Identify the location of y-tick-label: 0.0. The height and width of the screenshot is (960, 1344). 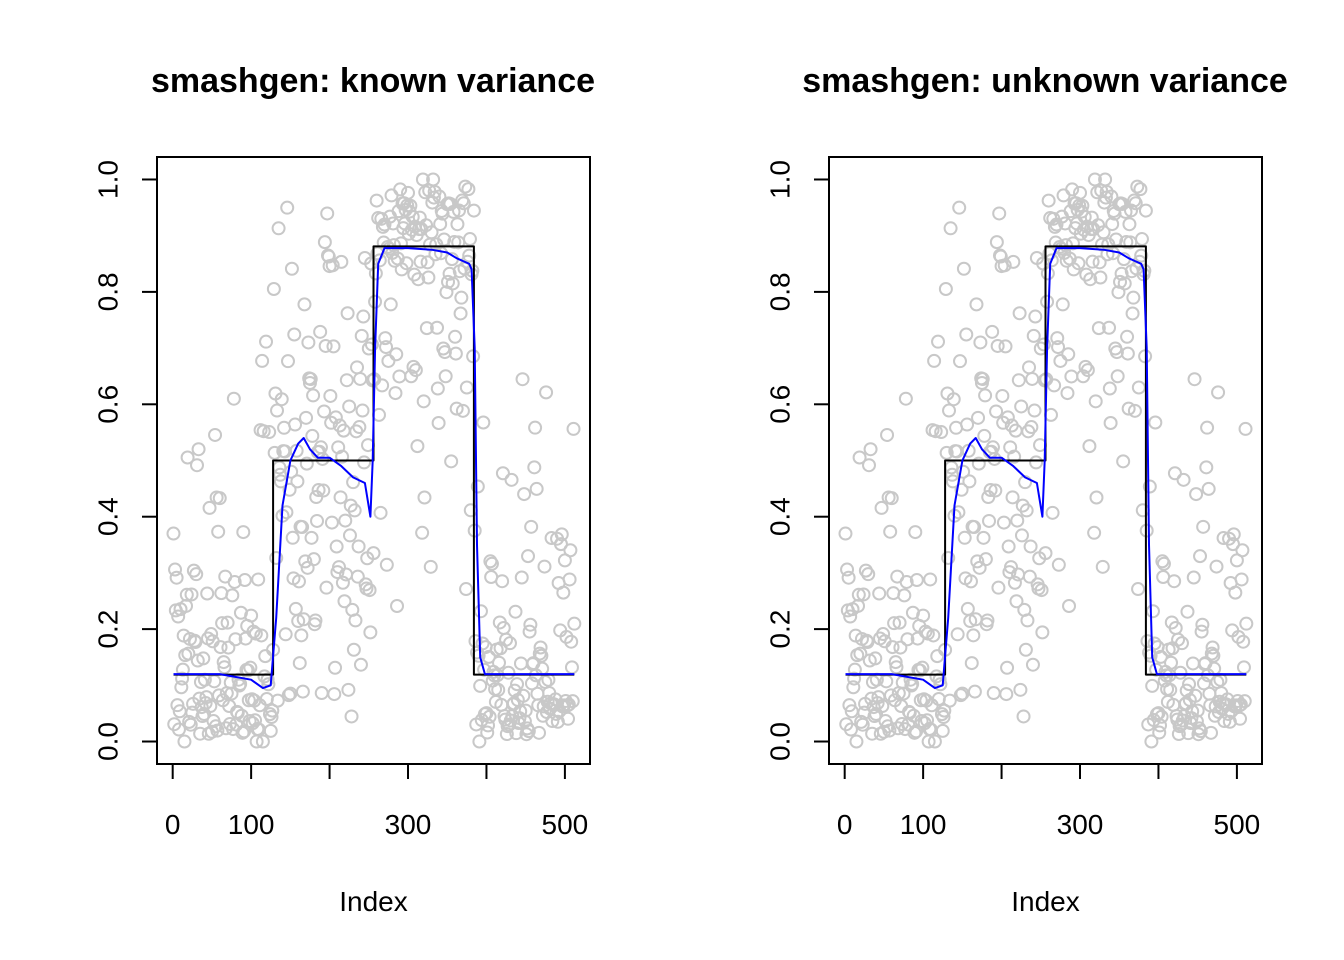
(779, 741).